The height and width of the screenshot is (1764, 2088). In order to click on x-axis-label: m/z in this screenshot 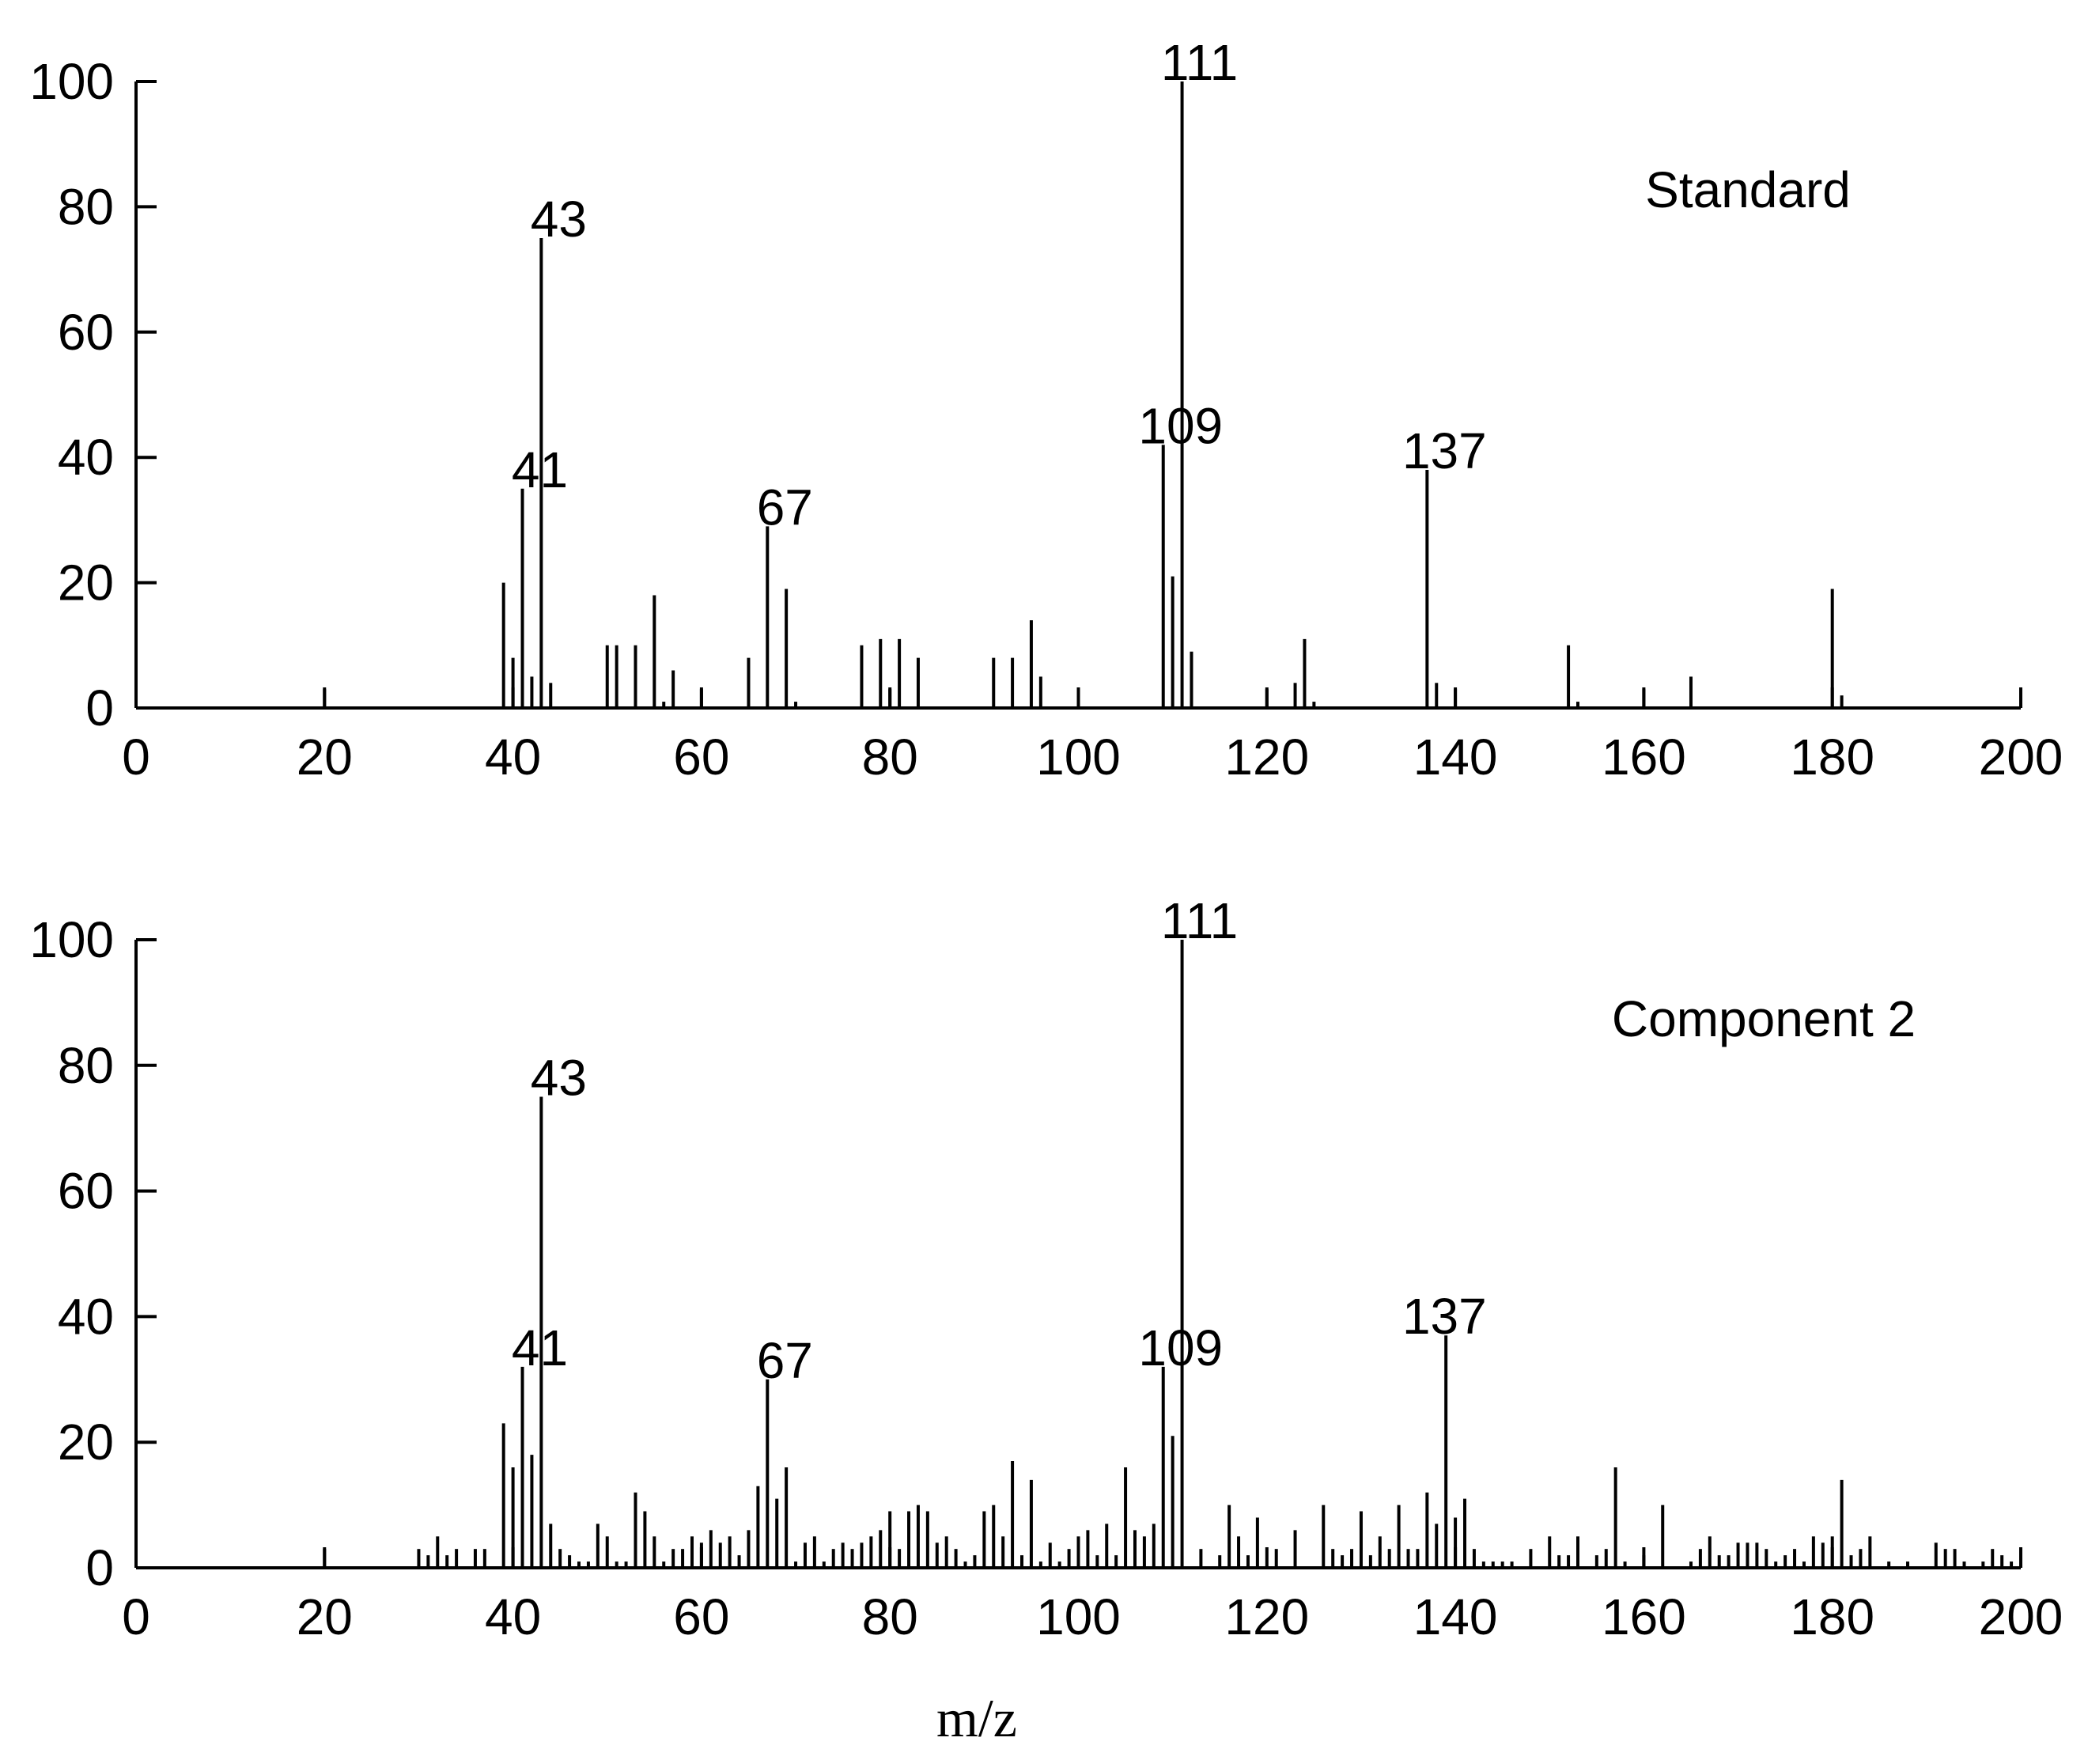, I will do `click(976, 1718)`.